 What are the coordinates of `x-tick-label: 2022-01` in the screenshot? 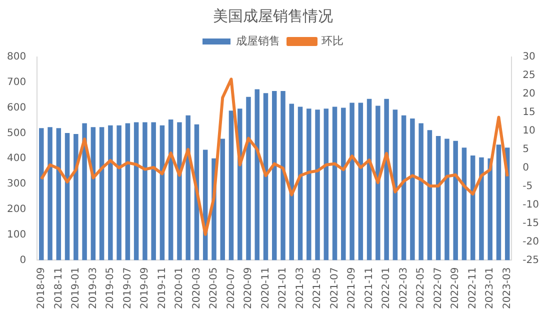 It's located at (386, 288).